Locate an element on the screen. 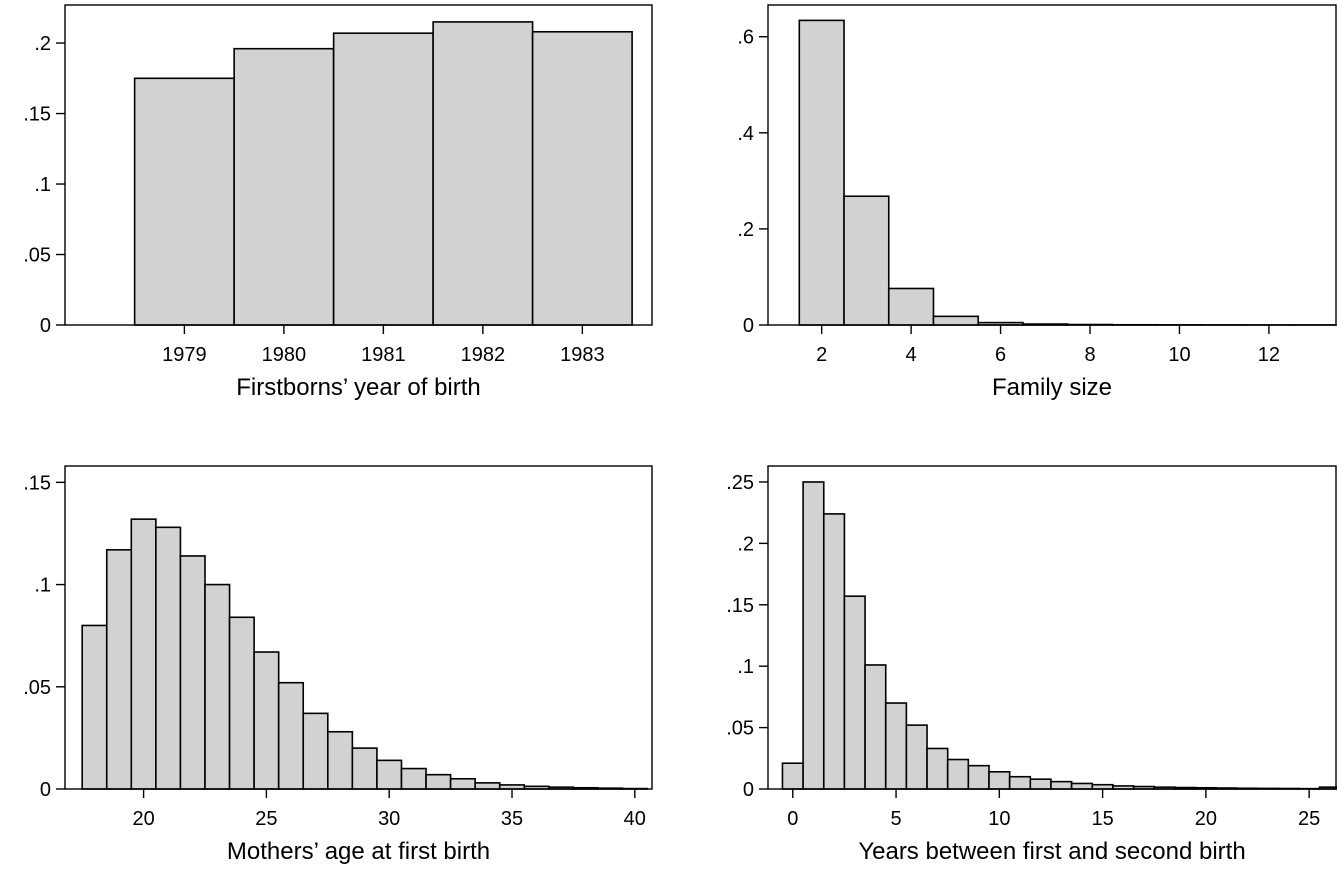 This screenshot has width=1337, height=869. family-size-y-tick-label: 0 is located at coordinates (748, 326).